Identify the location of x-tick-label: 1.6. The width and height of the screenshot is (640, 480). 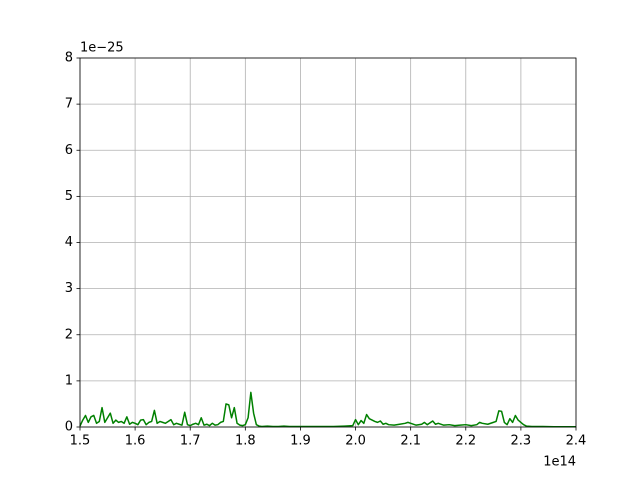
(135, 441).